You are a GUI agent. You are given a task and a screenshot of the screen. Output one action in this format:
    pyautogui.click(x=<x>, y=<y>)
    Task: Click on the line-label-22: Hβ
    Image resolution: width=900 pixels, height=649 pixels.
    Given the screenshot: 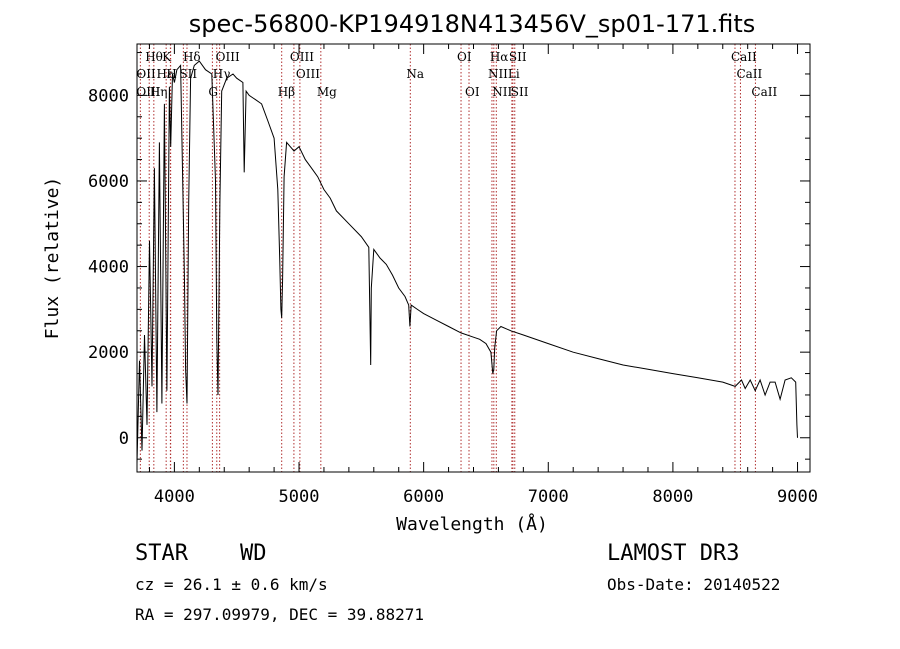 What is the action you would take?
    pyautogui.click(x=286, y=92)
    